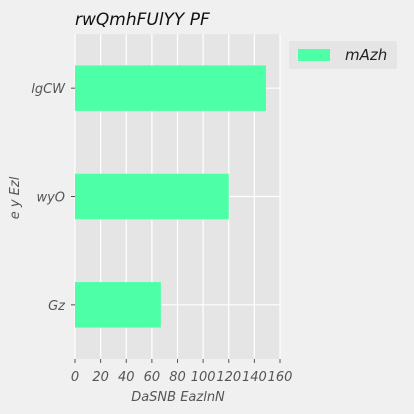  Describe the element at coordinates (142, 20) in the screenshot. I see `chart-title: rwQmhFUlYY PF` at that location.